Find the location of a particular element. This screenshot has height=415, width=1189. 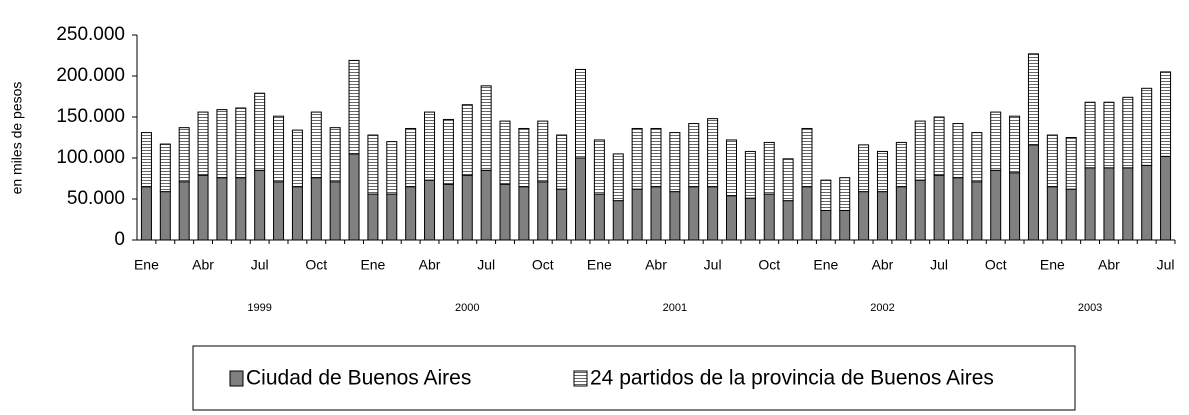

year-label: 2003 is located at coordinates (1090, 308).